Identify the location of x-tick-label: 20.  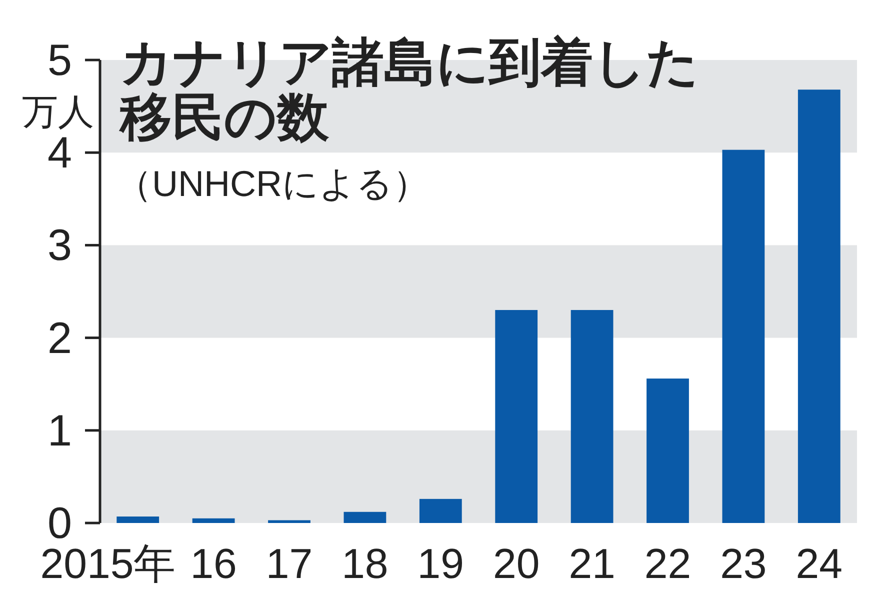
(516, 563).